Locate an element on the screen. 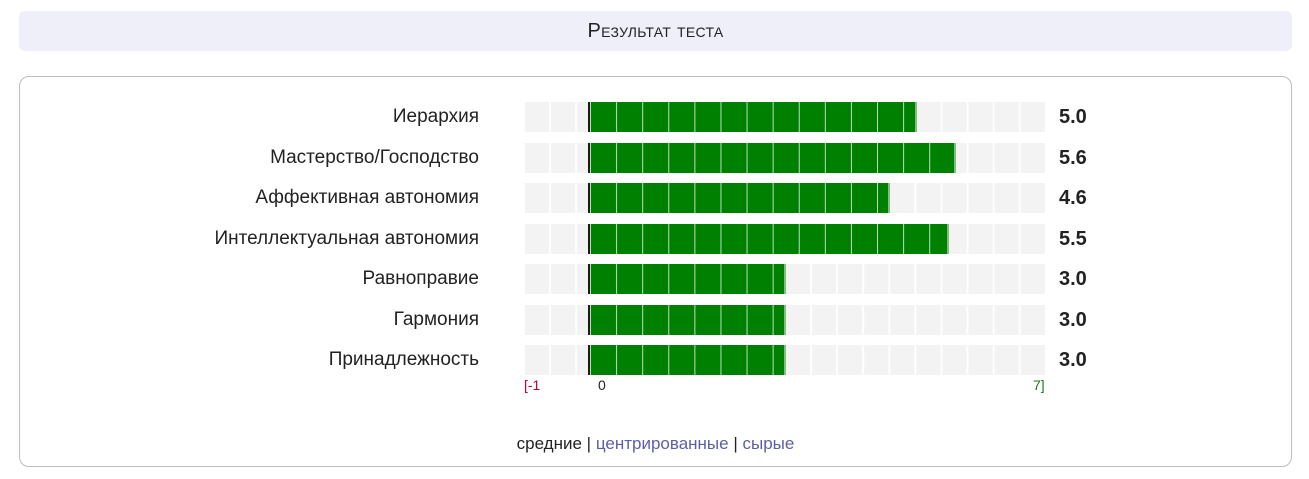 This screenshot has height=479, width=1309. axis-min-label: [-1 is located at coordinates (532, 385).